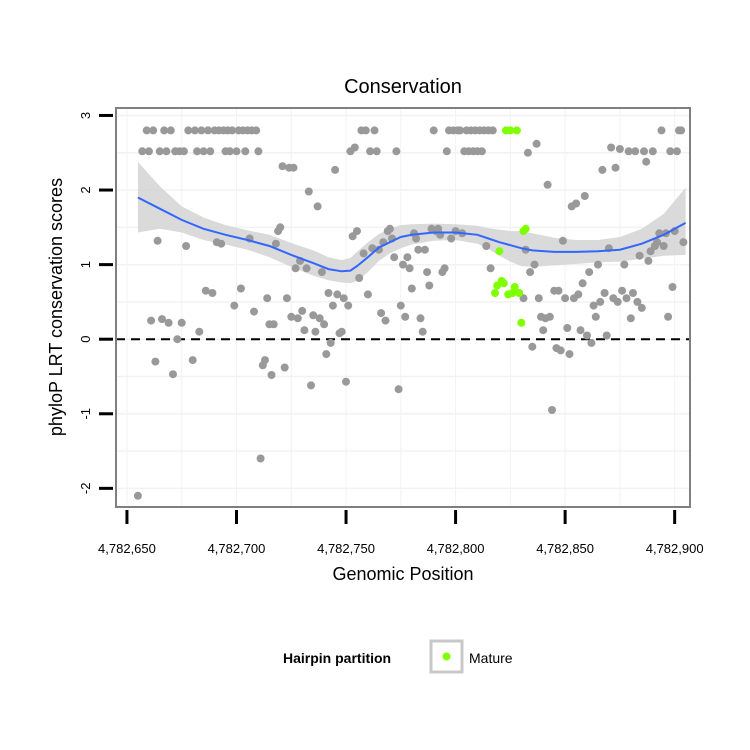 This screenshot has width=750, height=750. What do you see at coordinates (491, 658) in the screenshot?
I see `legend-label-mature: Mature` at bounding box center [491, 658].